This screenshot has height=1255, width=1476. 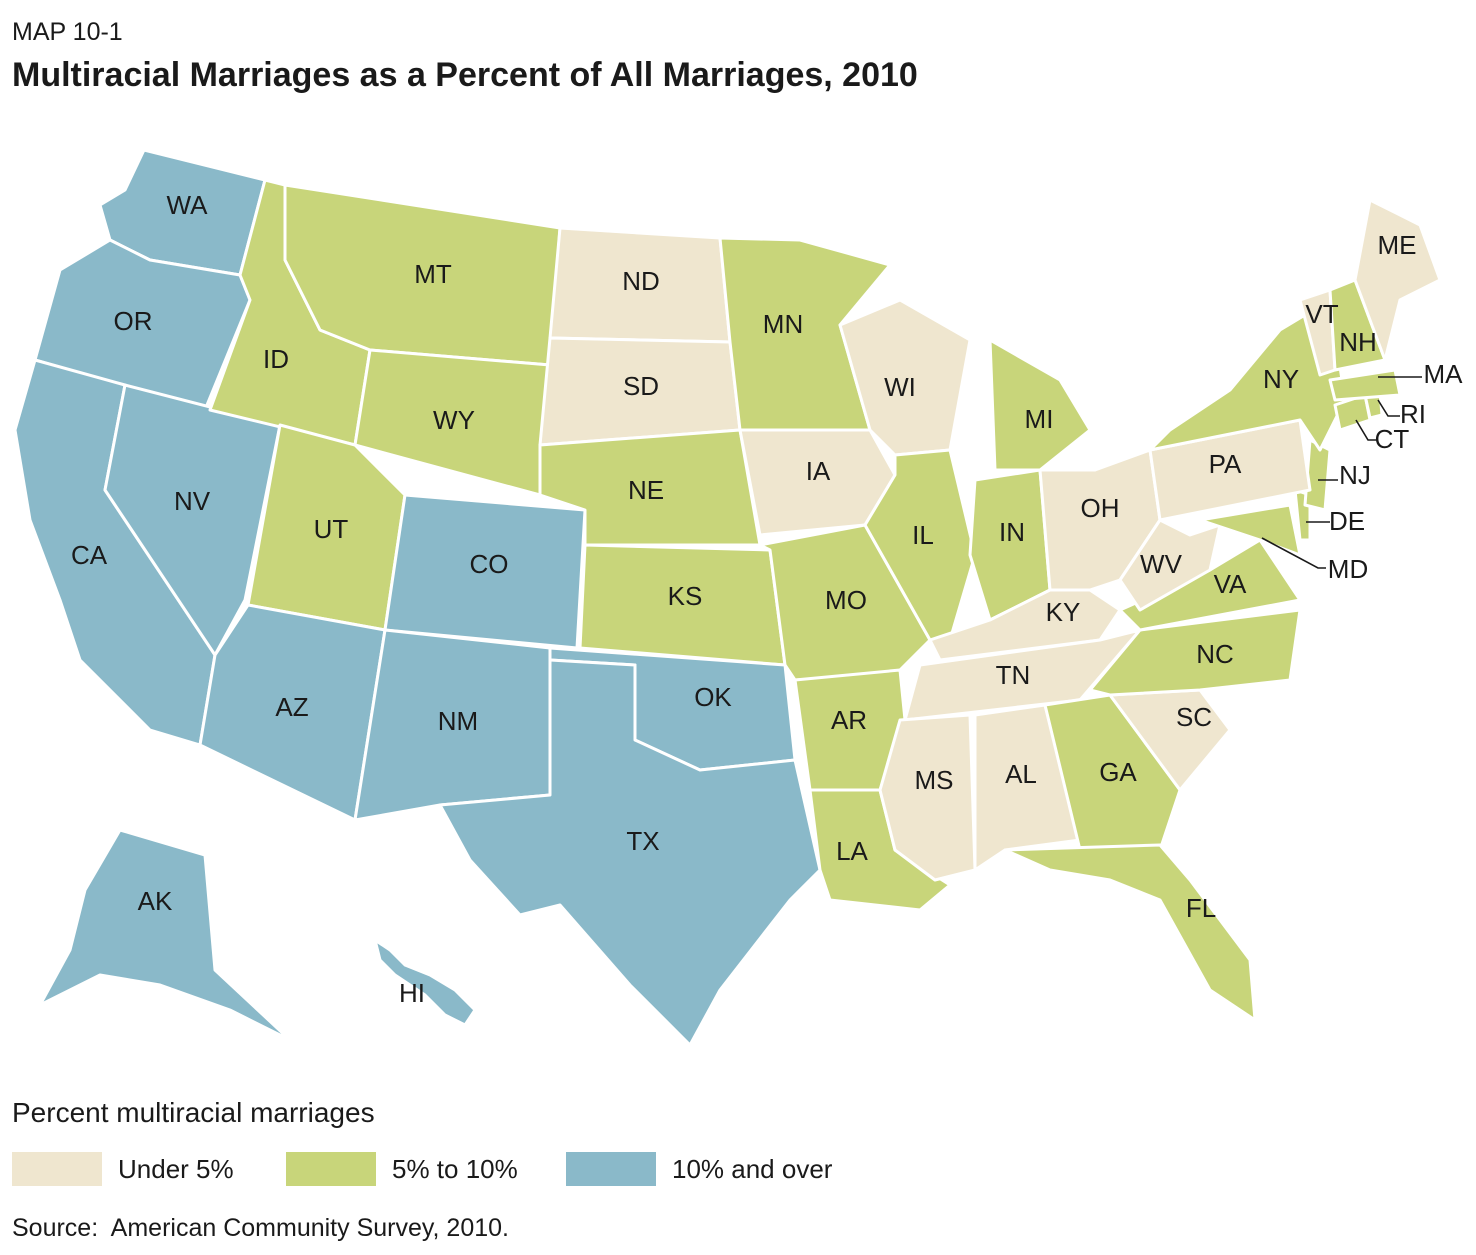 I want to click on state-ga, so click(x=1112, y=772).